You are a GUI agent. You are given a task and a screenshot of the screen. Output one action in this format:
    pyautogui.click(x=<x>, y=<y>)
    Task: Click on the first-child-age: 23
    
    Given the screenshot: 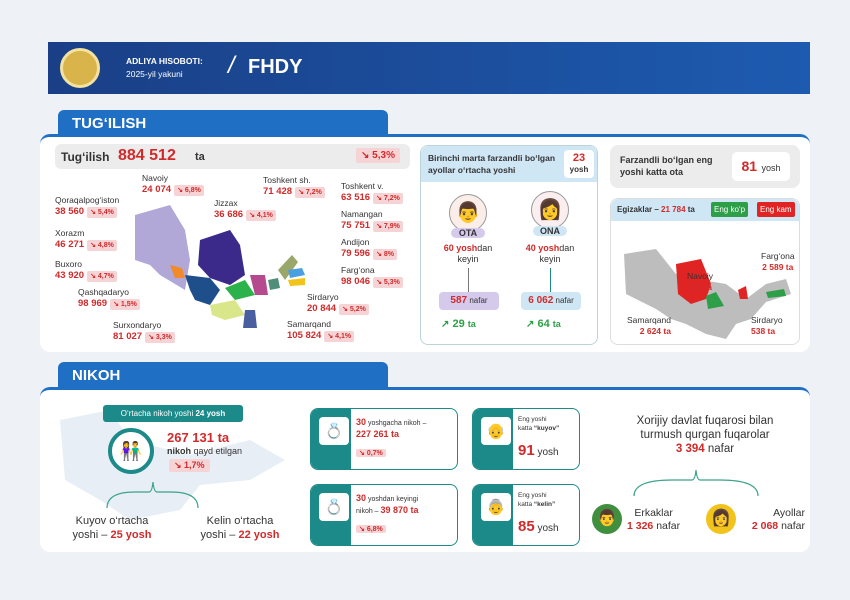 What is the action you would take?
    pyautogui.click(x=579, y=158)
    